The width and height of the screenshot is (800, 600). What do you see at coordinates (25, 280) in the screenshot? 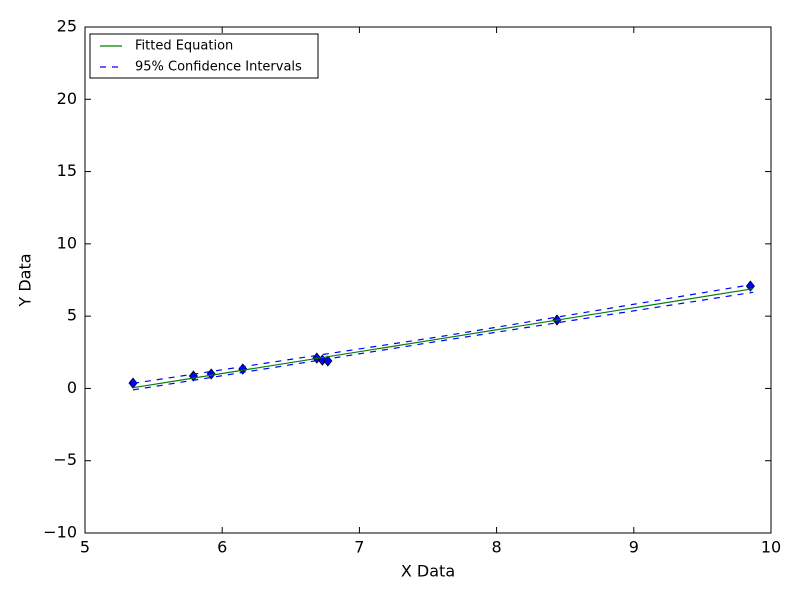
I see `y-axis-label: Y Data` at bounding box center [25, 280].